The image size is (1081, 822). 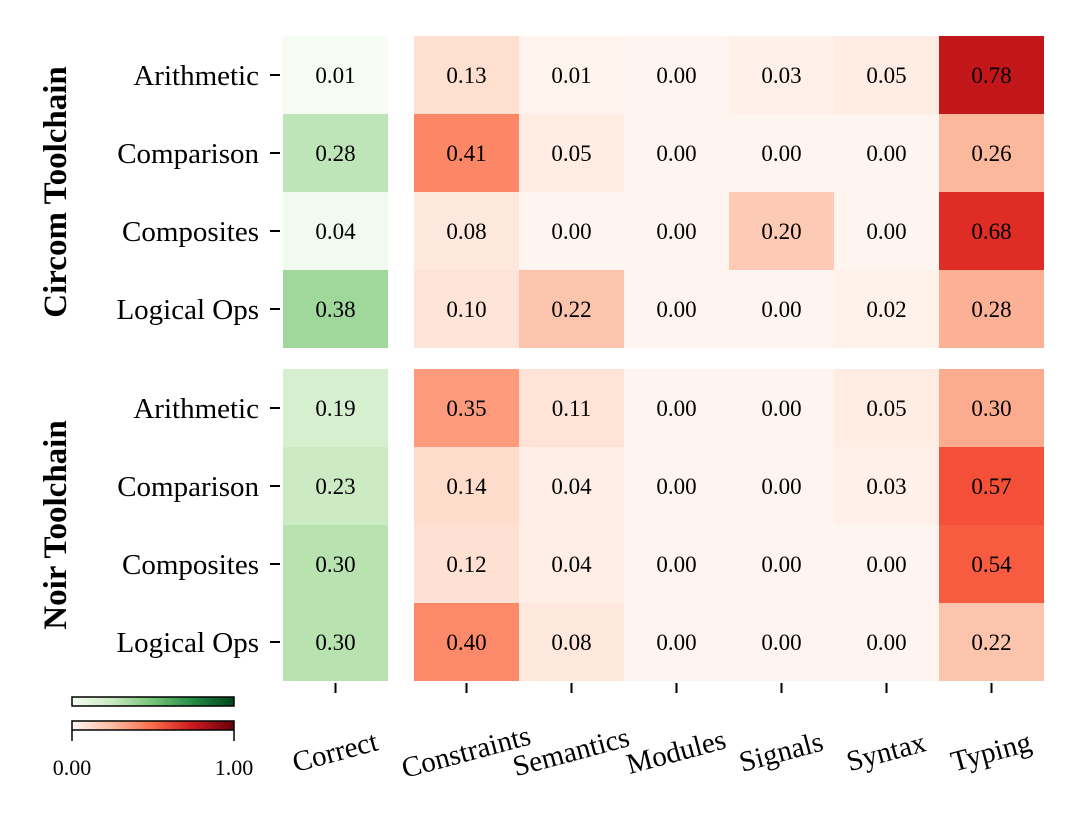 I want to click on colorbar-green, so click(x=153, y=701).